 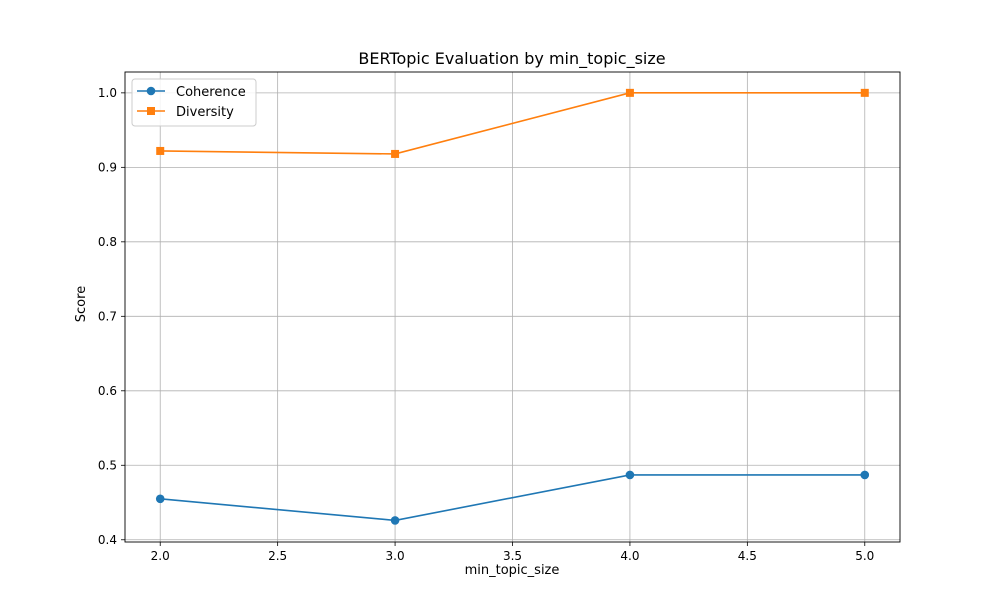 I want to click on y-axis-ticks: 0.4 0.5 0.6 0.7 0.8 0.9 1.0, so click(x=111, y=316).